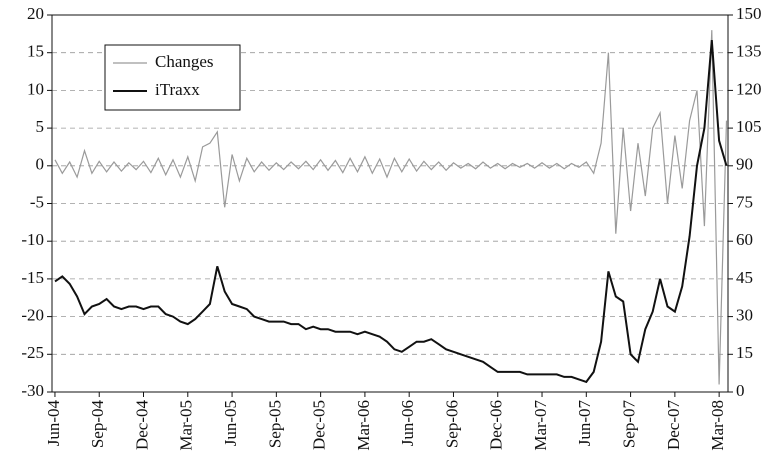 This screenshot has height=471, width=778. I want to click on x-tick-label: Dec-06, so click(496, 425).